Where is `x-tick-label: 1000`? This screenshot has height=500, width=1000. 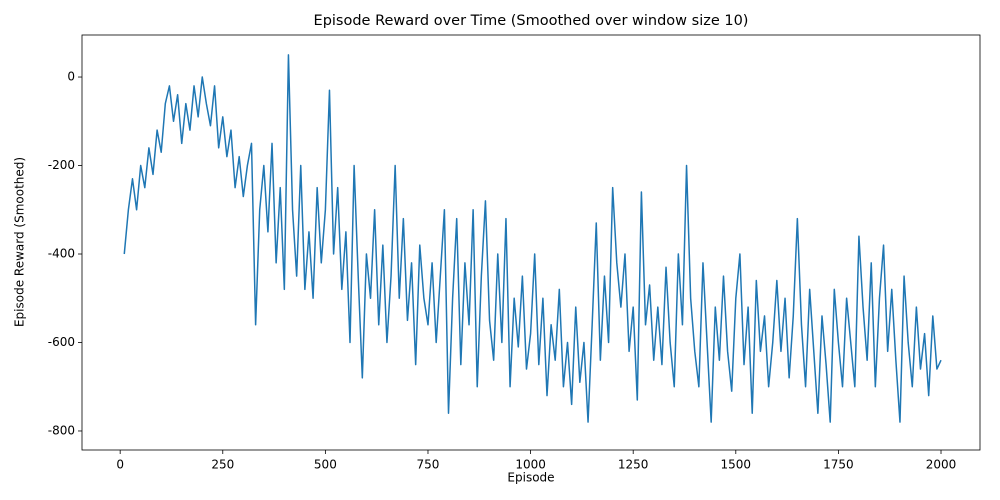 x-tick-label: 1000 is located at coordinates (530, 465).